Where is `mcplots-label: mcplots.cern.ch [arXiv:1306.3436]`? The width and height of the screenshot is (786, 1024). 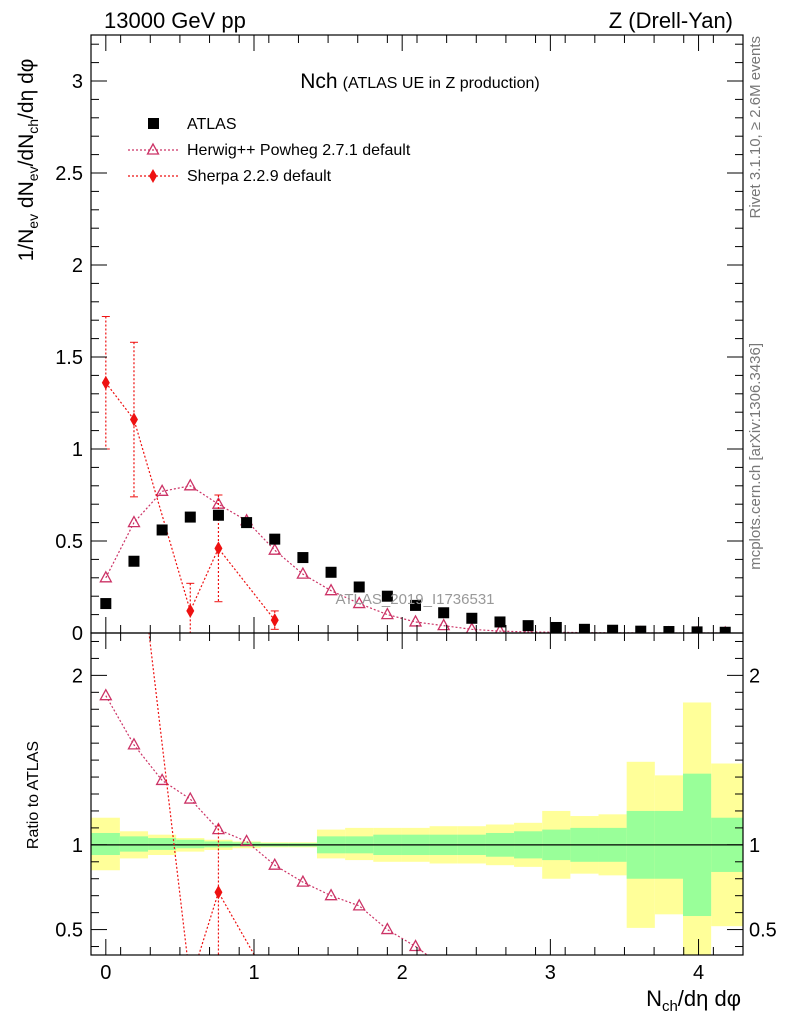
mcplots-label: mcplots.cern.ch [arXiv:1306.3436] is located at coordinates (755, 456).